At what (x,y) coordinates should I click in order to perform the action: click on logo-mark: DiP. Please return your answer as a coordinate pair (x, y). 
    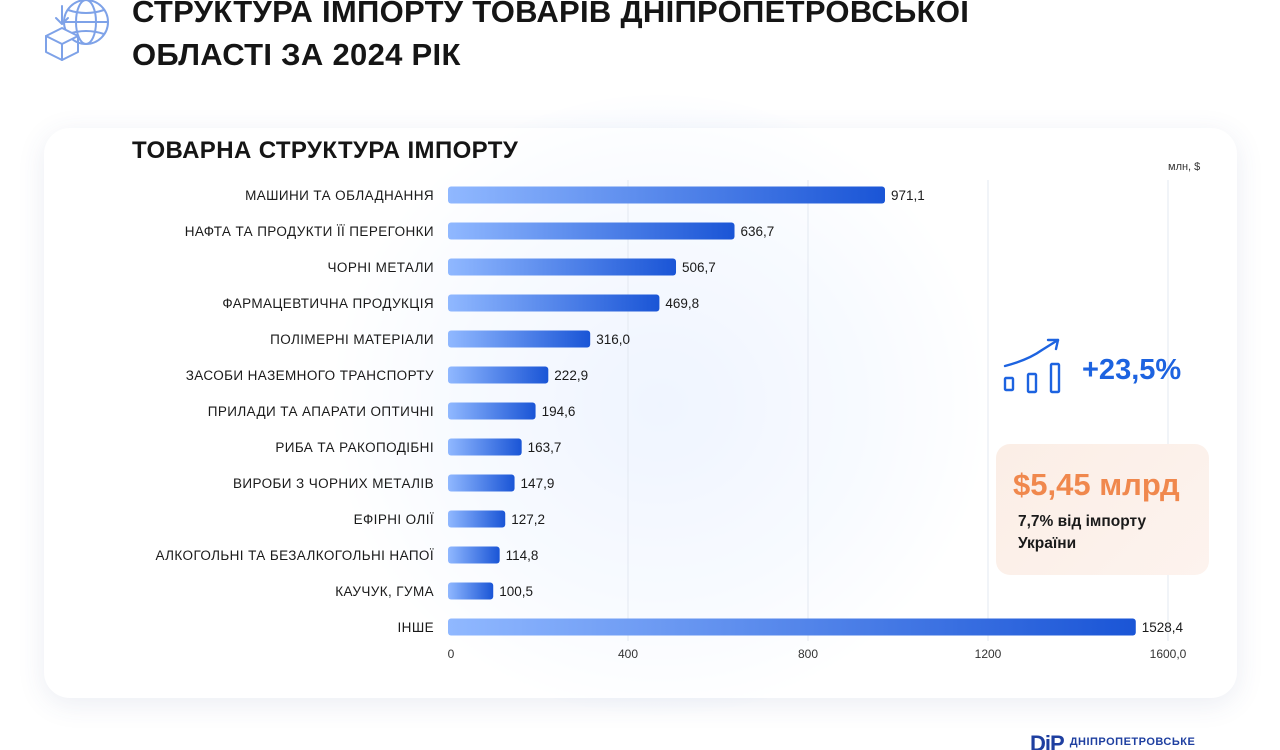
    Looking at the image, I should click on (1047, 740).